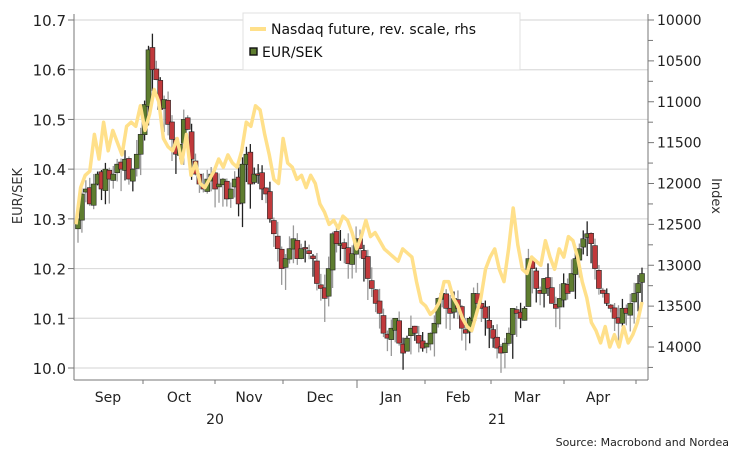 The height and width of the screenshot is (465, 737). Describe the element at coordinates (49, 120) in the screenshot. I see `left-tick-label: 10.5` at that location.